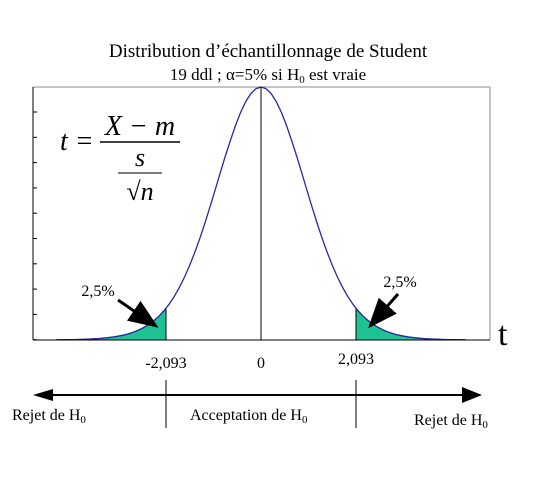 This screenshot has width=550, height=490. I want to click on formula-lhs: t =, so click(77, 141).